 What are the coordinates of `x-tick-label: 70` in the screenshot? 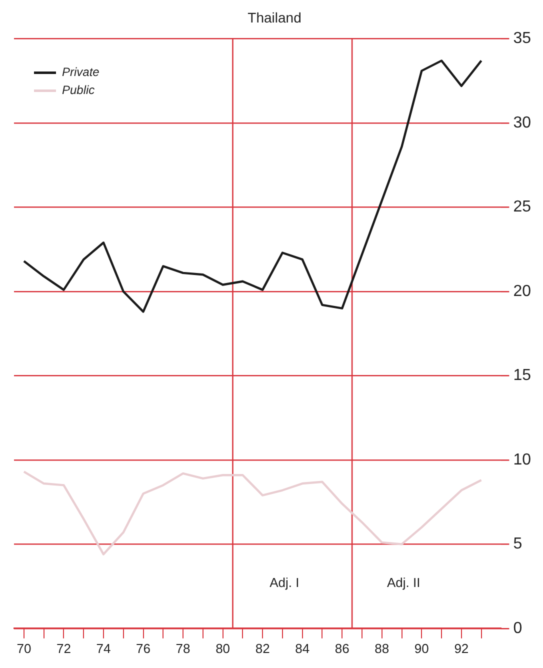 It's located at (24, 648).